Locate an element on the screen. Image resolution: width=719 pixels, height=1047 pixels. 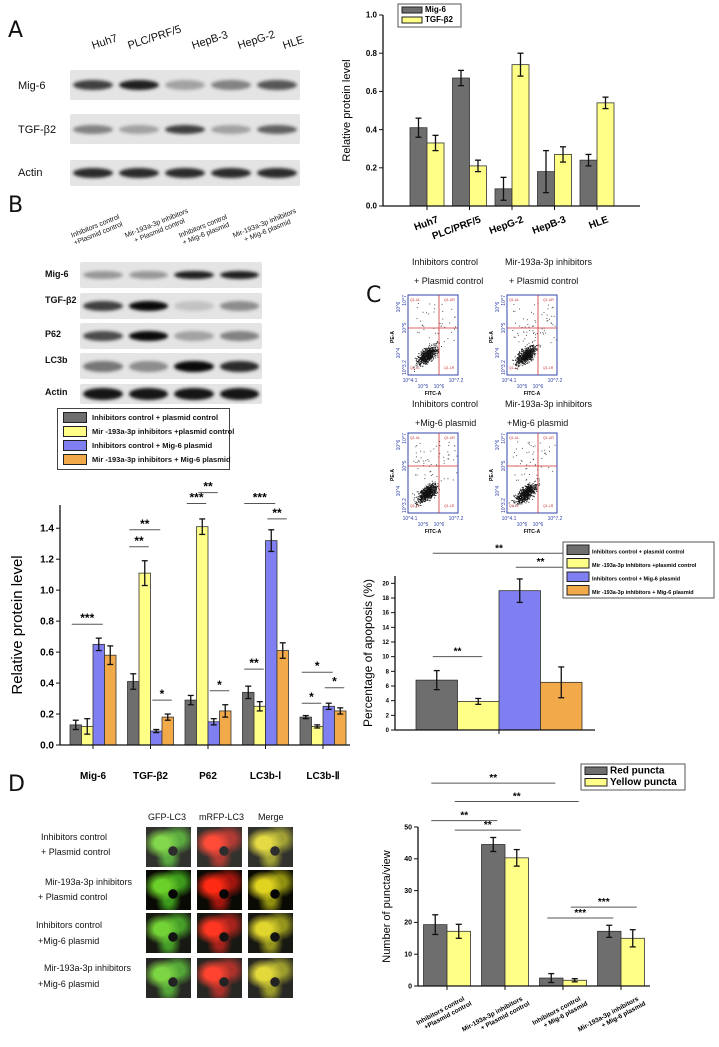
x-category-label-line: Mig-6 is located at coordinates (93, 776).